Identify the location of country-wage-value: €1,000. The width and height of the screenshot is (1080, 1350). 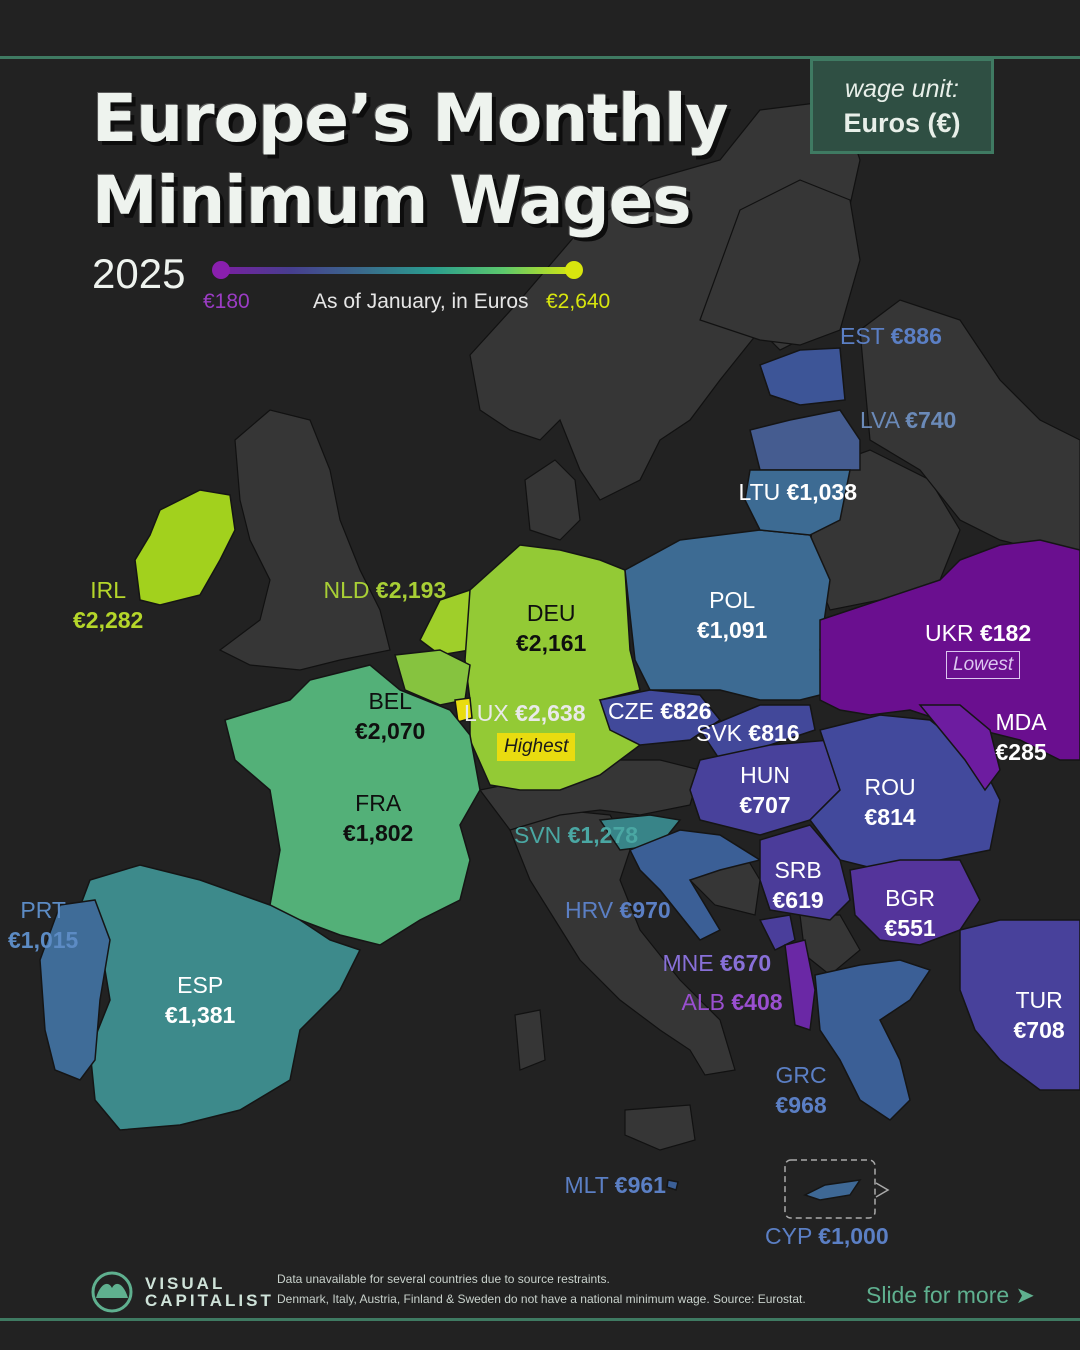
(853, 1236).